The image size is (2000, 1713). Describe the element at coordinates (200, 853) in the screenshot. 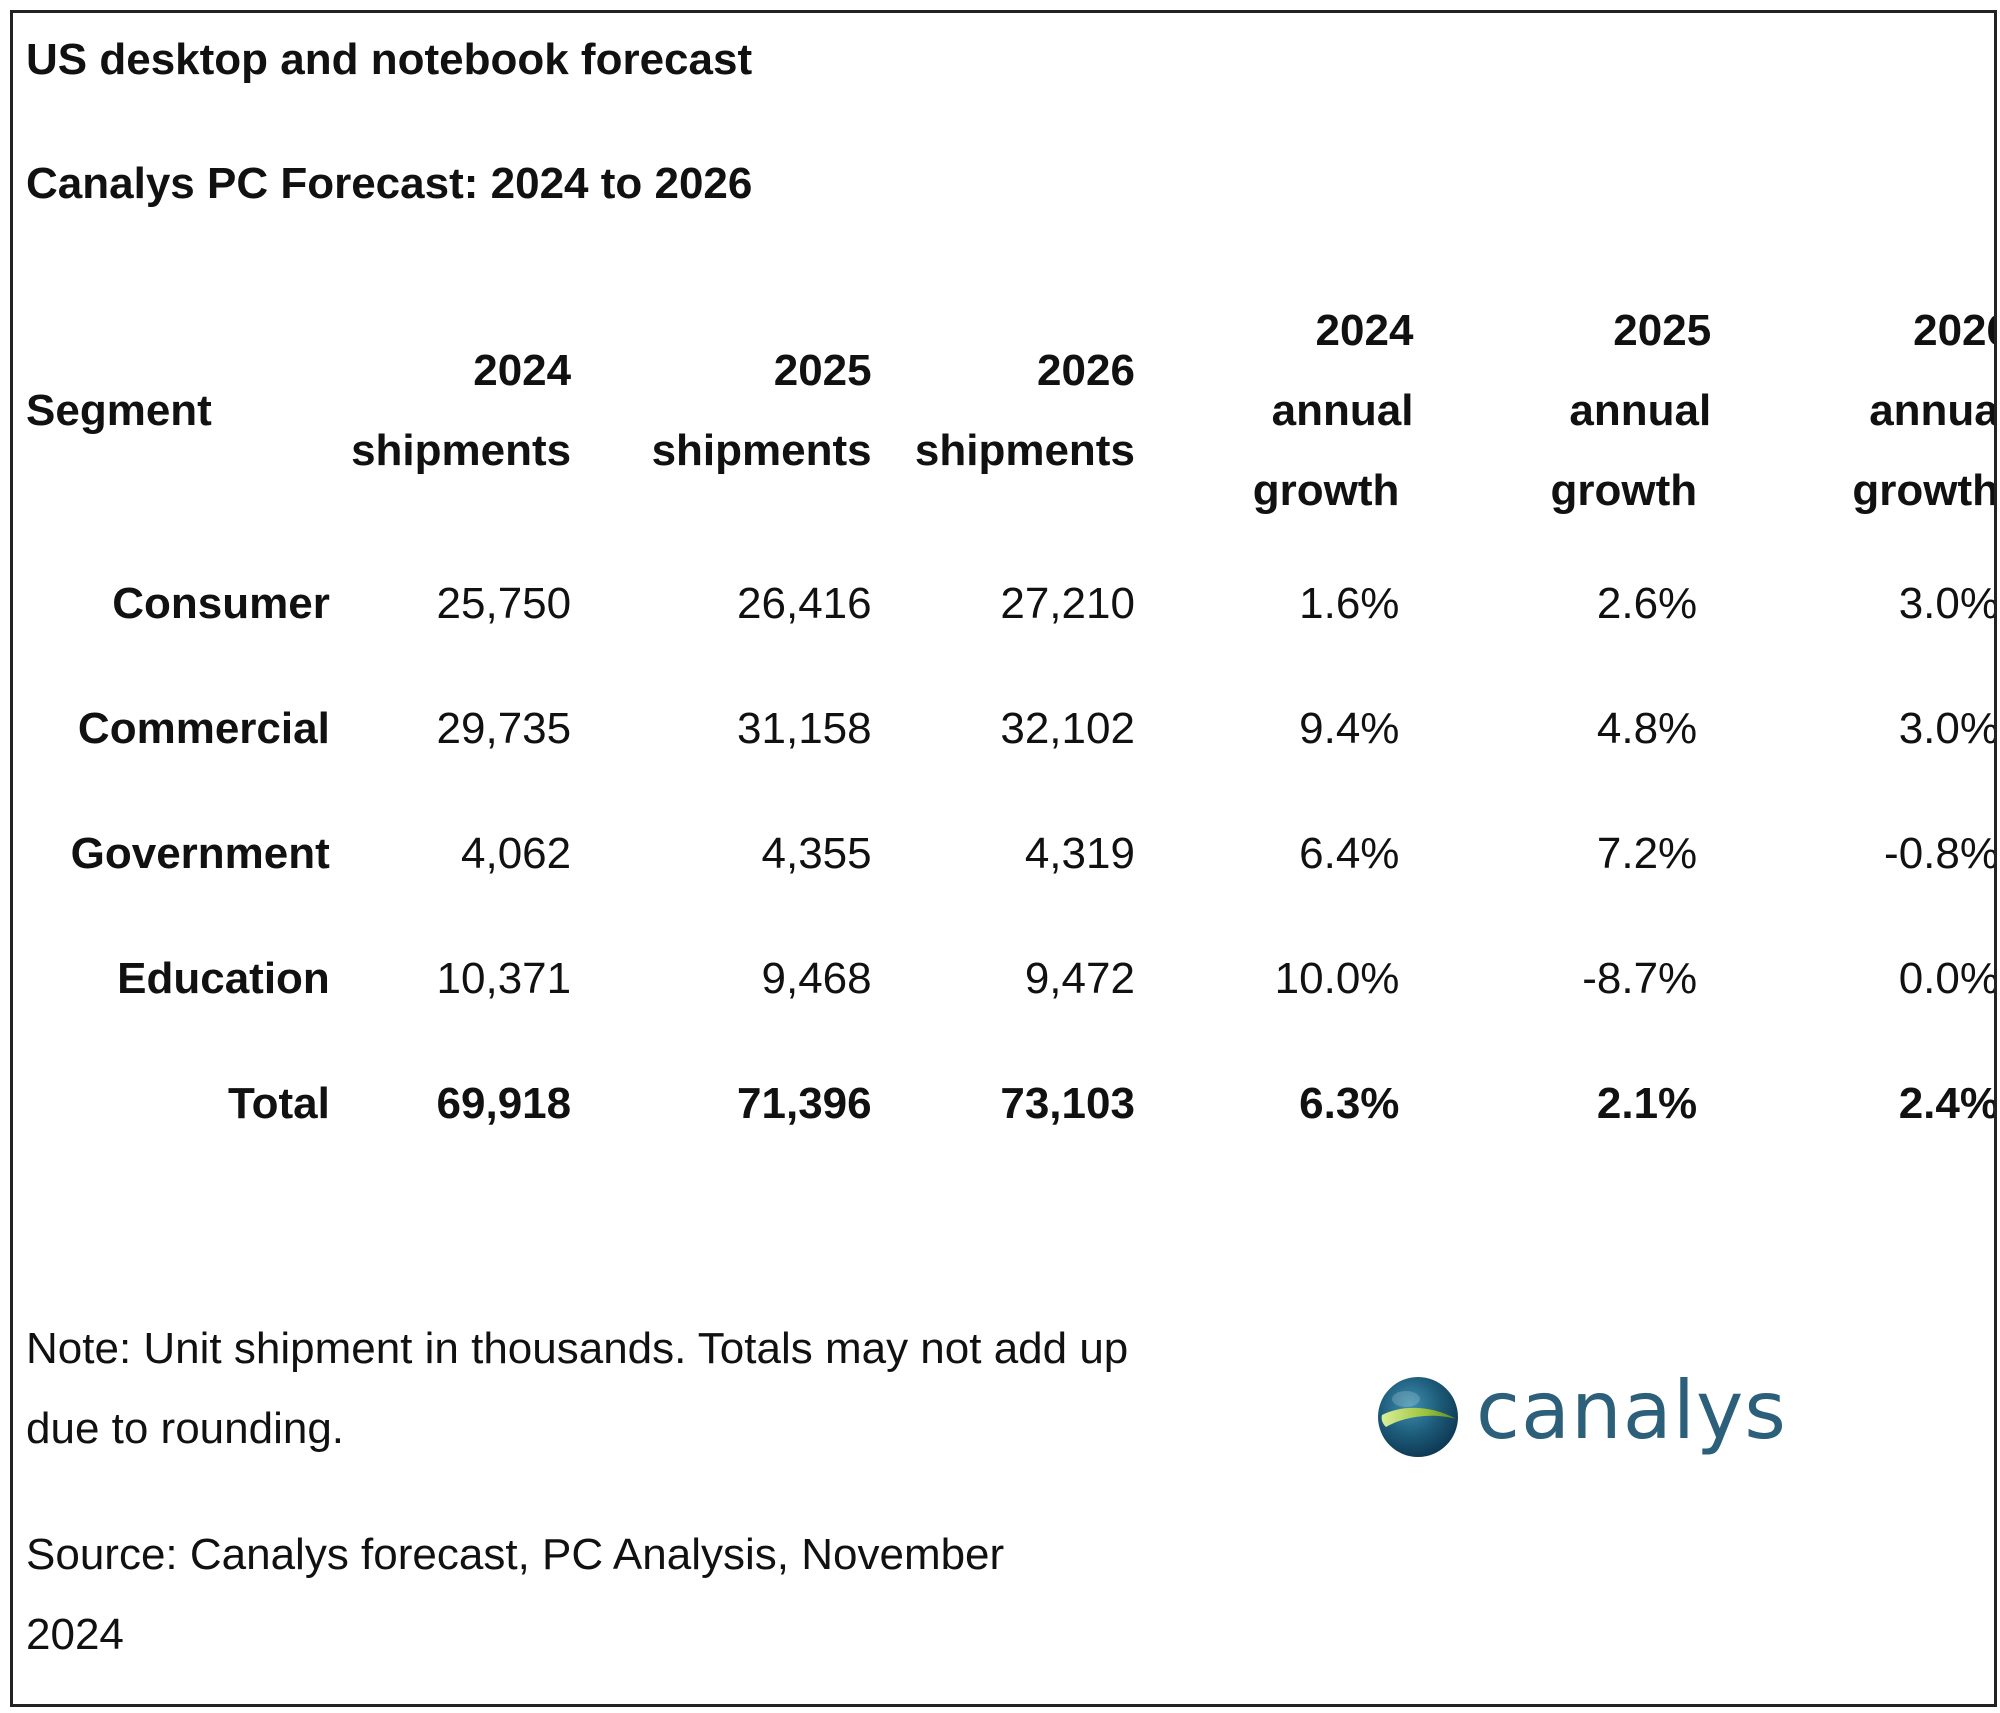

I see `cell-segment: Government` at that location.